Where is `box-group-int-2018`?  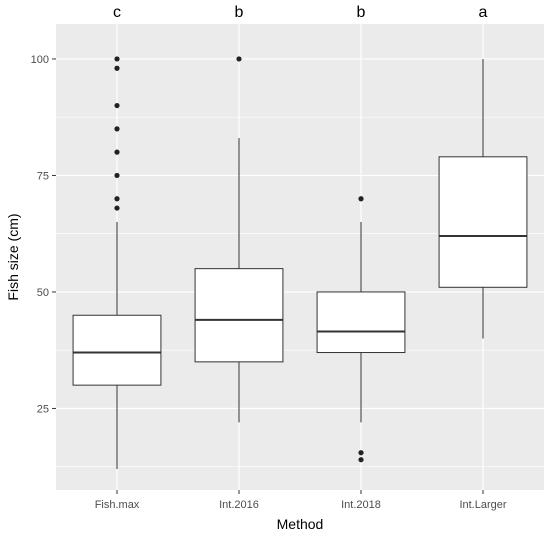 box-group-int-2018 is located at coordinates (361, 329).